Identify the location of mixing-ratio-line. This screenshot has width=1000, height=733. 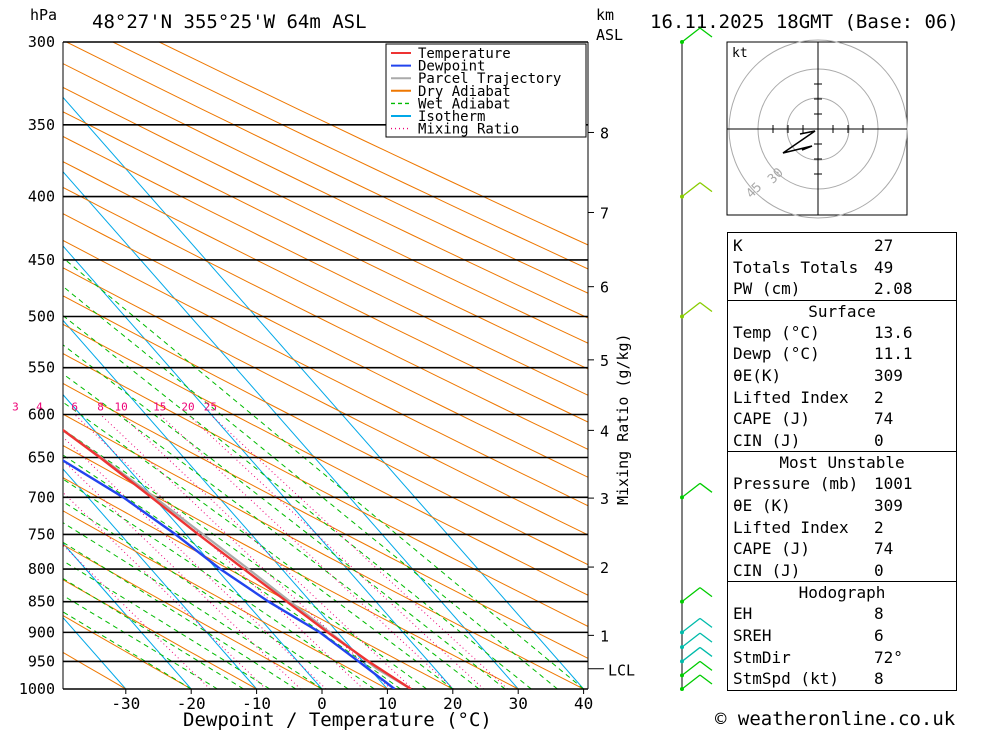
(246, 551).